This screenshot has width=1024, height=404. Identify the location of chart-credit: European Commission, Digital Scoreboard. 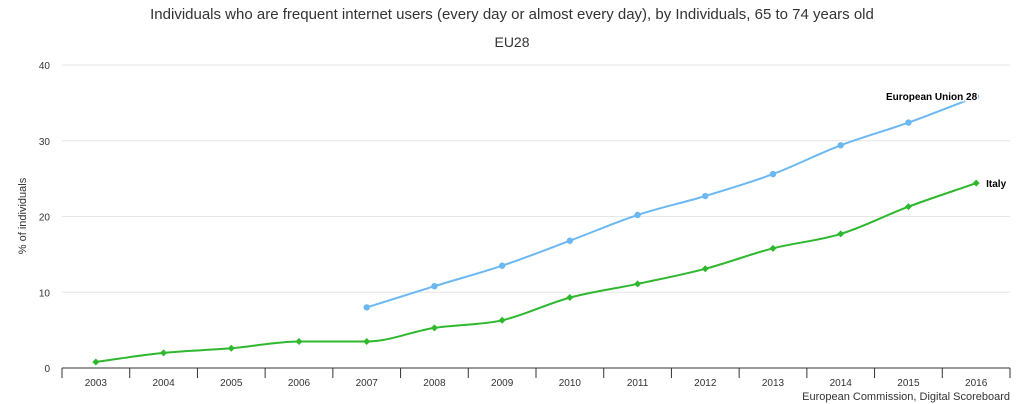
(906, 397).